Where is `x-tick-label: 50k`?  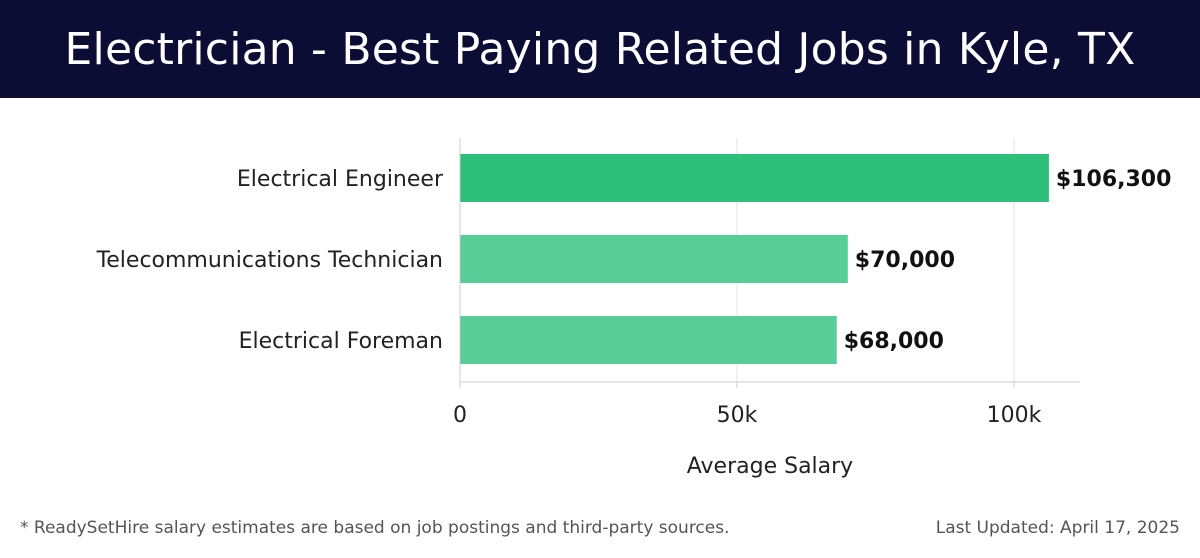 x-tick-label: 50k is located at coordinates (737, 415).